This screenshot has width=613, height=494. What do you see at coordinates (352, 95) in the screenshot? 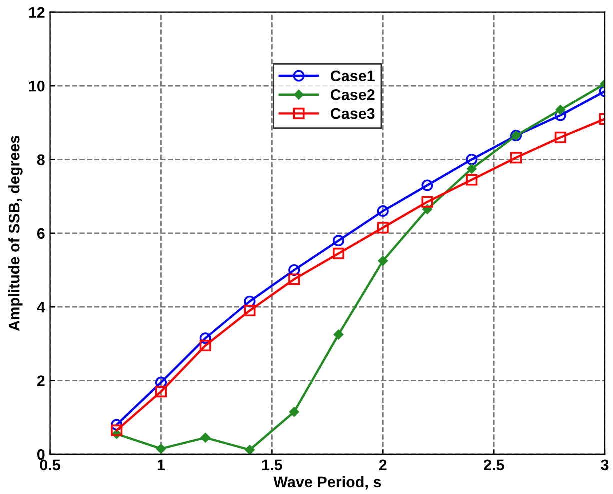
I see `legend-label: Case2` at bounding box center [352, 95].